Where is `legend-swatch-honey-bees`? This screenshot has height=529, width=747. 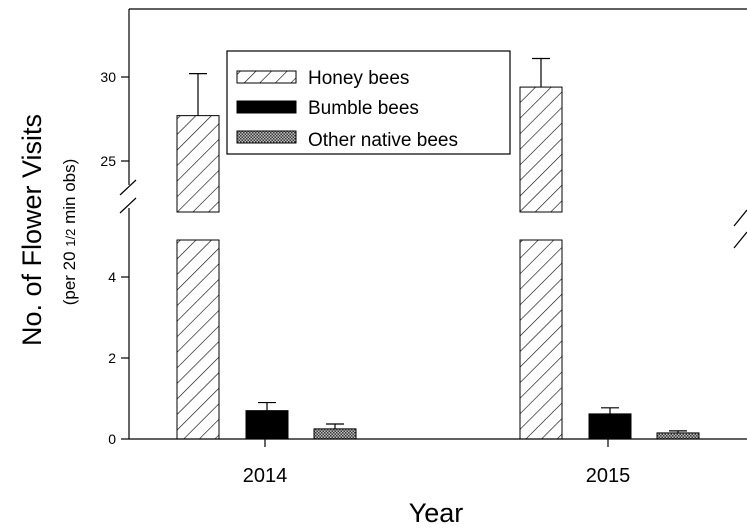
legend-swatch-honey-bees is located at coordinates (266, 77).